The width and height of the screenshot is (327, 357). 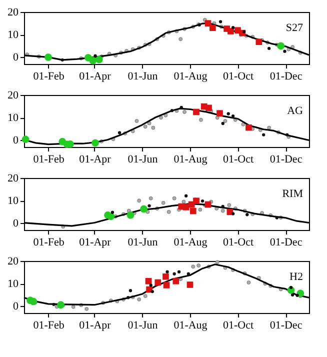 What do you see at coordinates (293, 194) in the screenshot?
I see `annotation: RIM` at bounding box center [293, 194].